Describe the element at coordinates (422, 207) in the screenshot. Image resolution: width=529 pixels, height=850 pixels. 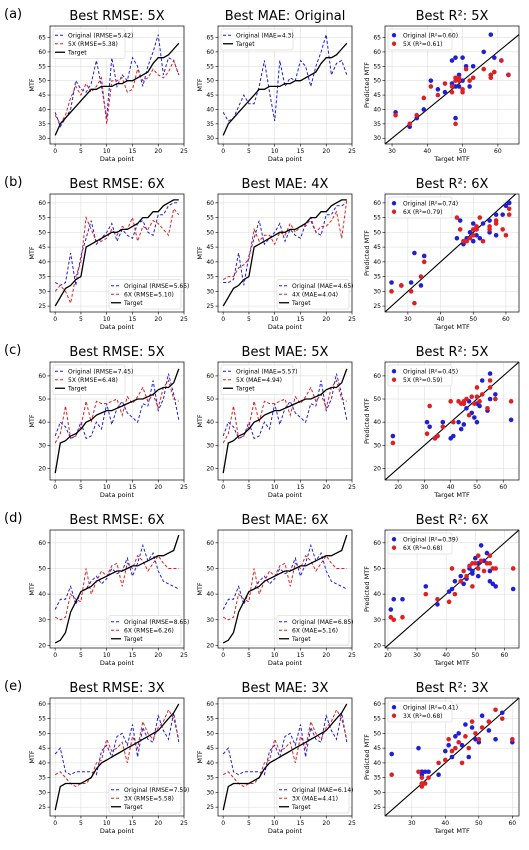
I see `legend: Original (R²=0.74) 6X (R²=0.79)` at that location.